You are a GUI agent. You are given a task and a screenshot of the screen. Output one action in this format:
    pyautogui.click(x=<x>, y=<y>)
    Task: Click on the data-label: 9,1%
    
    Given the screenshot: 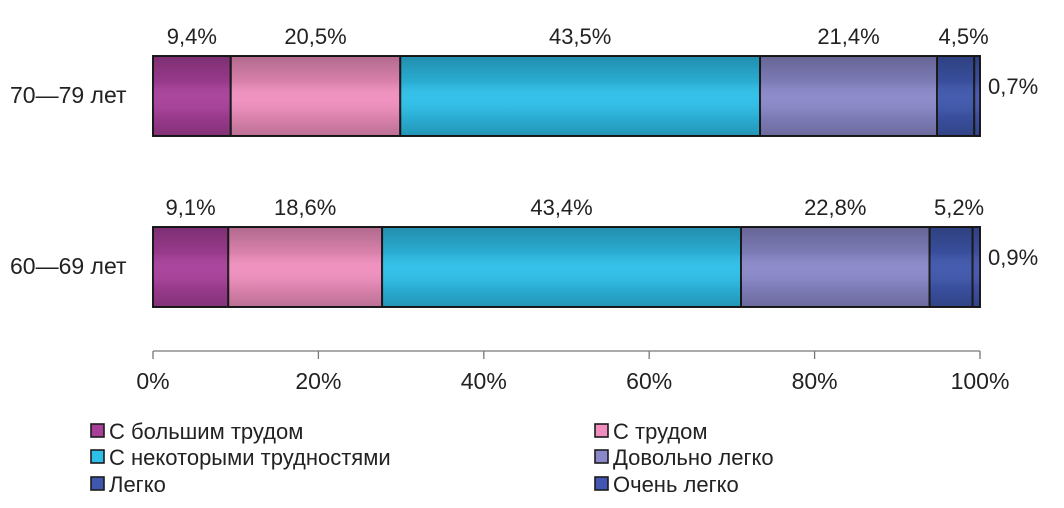 What is the action you would take?
    pyautogui.click(x=191, y=207)
    